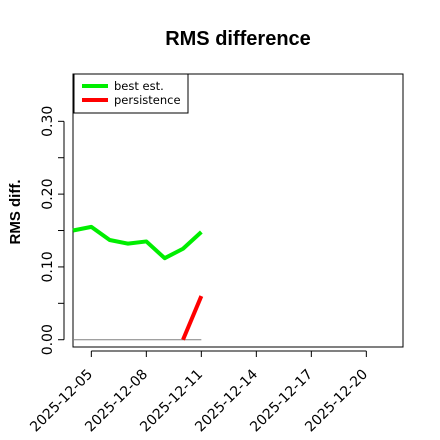  Describe the element at coordinates (48, 266) in the screenshot. I see `y-tick-label: 0.10` at that location.